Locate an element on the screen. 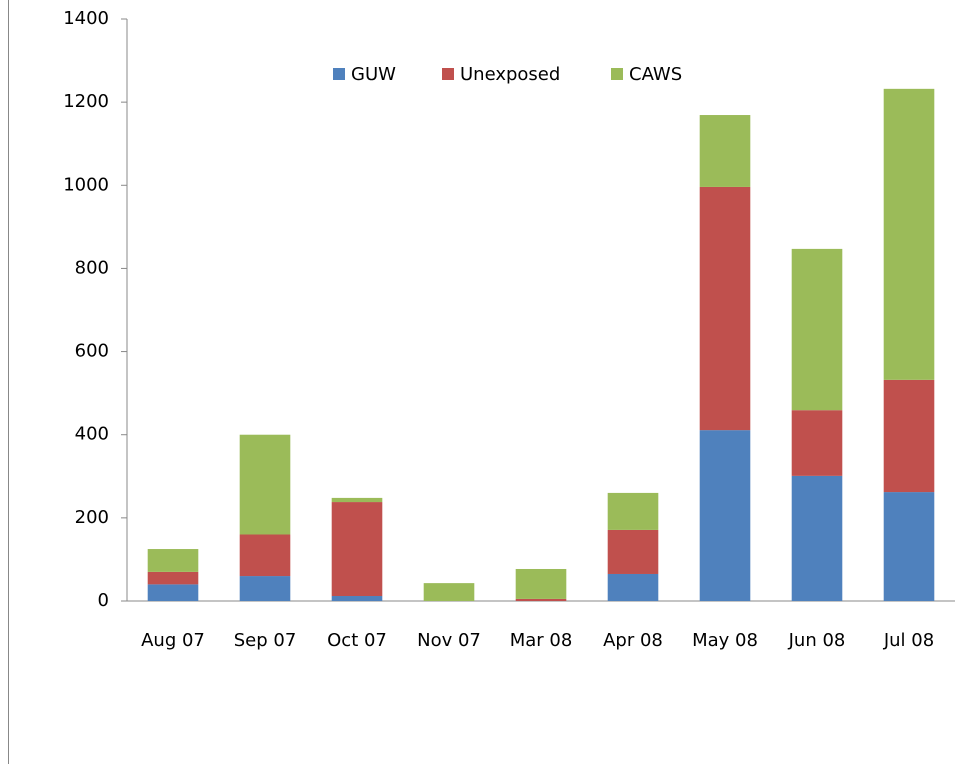 This screenshot has height=764, width=956. y-tick-label: 600 is located at coordinates (92, 351).